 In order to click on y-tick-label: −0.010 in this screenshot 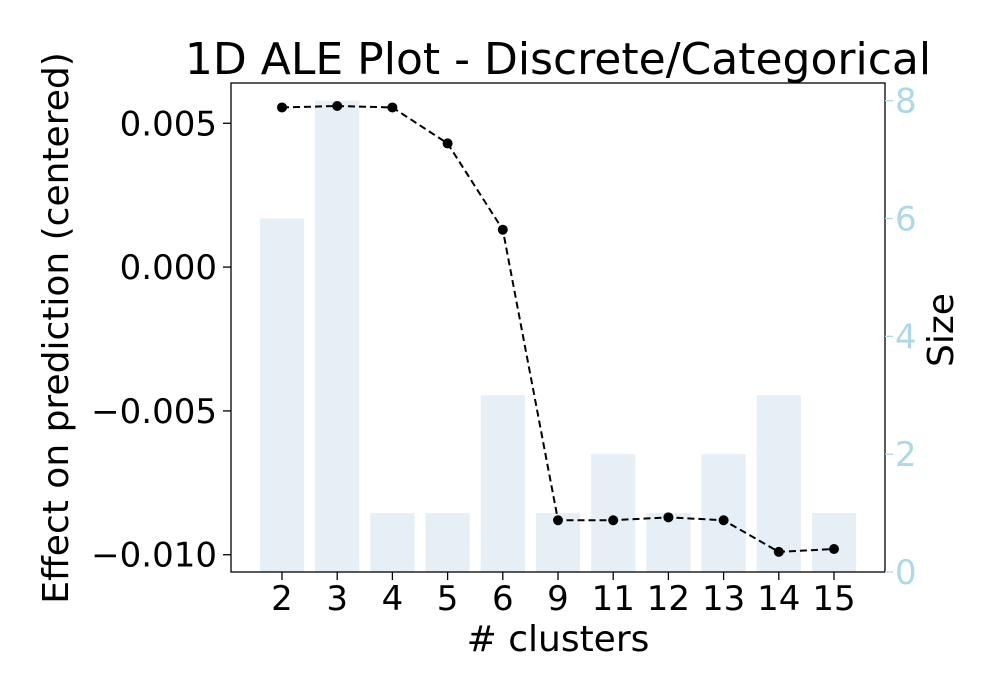, I will do `click(154, 556)`.